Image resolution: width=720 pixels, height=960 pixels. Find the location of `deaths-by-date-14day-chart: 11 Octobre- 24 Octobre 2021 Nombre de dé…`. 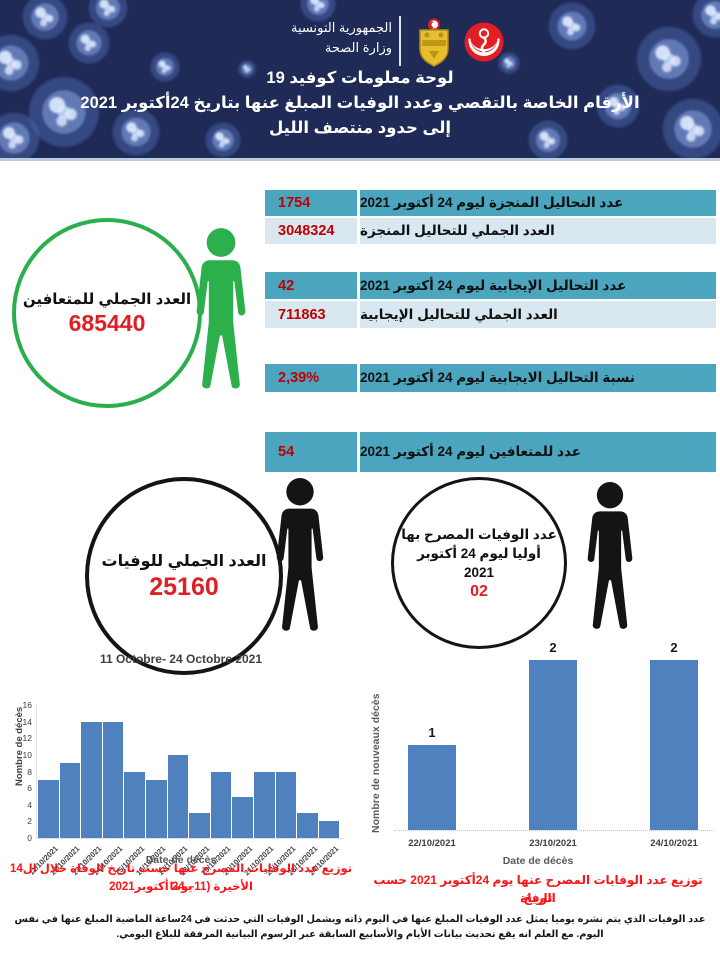

deaths-by-date-14day-chart: 11 Octobre- 24 Octobre 2021 Nombre de dé… is located at coordinates (181, 777).